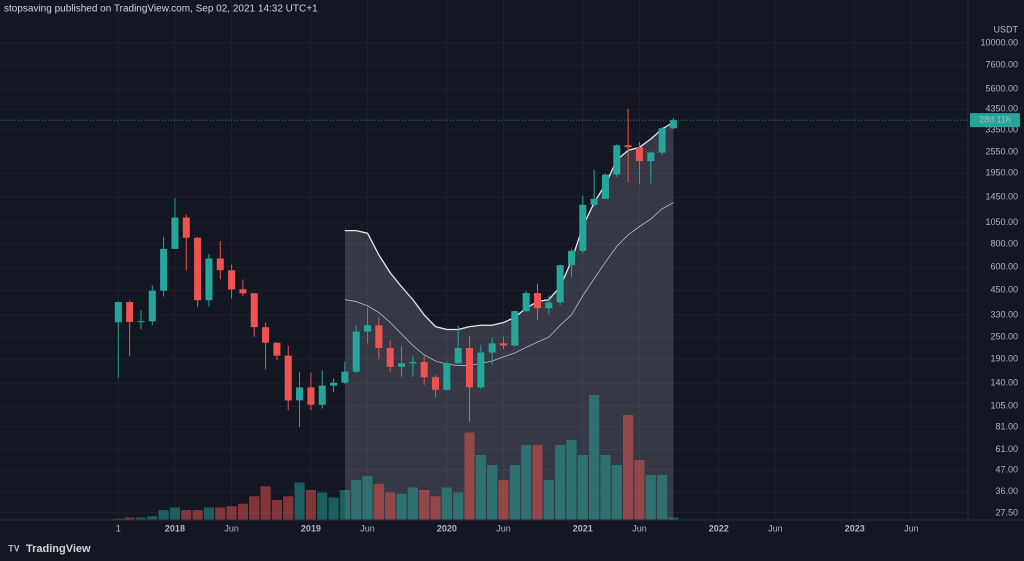 The width and height of the screenshot is (1024, 561). I want to click on footer-brand: TradingView, so click(58, 549).